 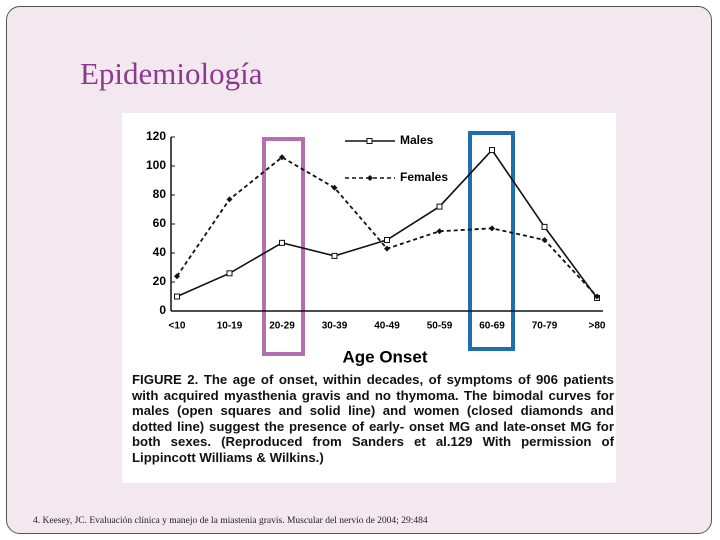 I want to click on x-tick-label: 40-49, so click(x=387, y=326).